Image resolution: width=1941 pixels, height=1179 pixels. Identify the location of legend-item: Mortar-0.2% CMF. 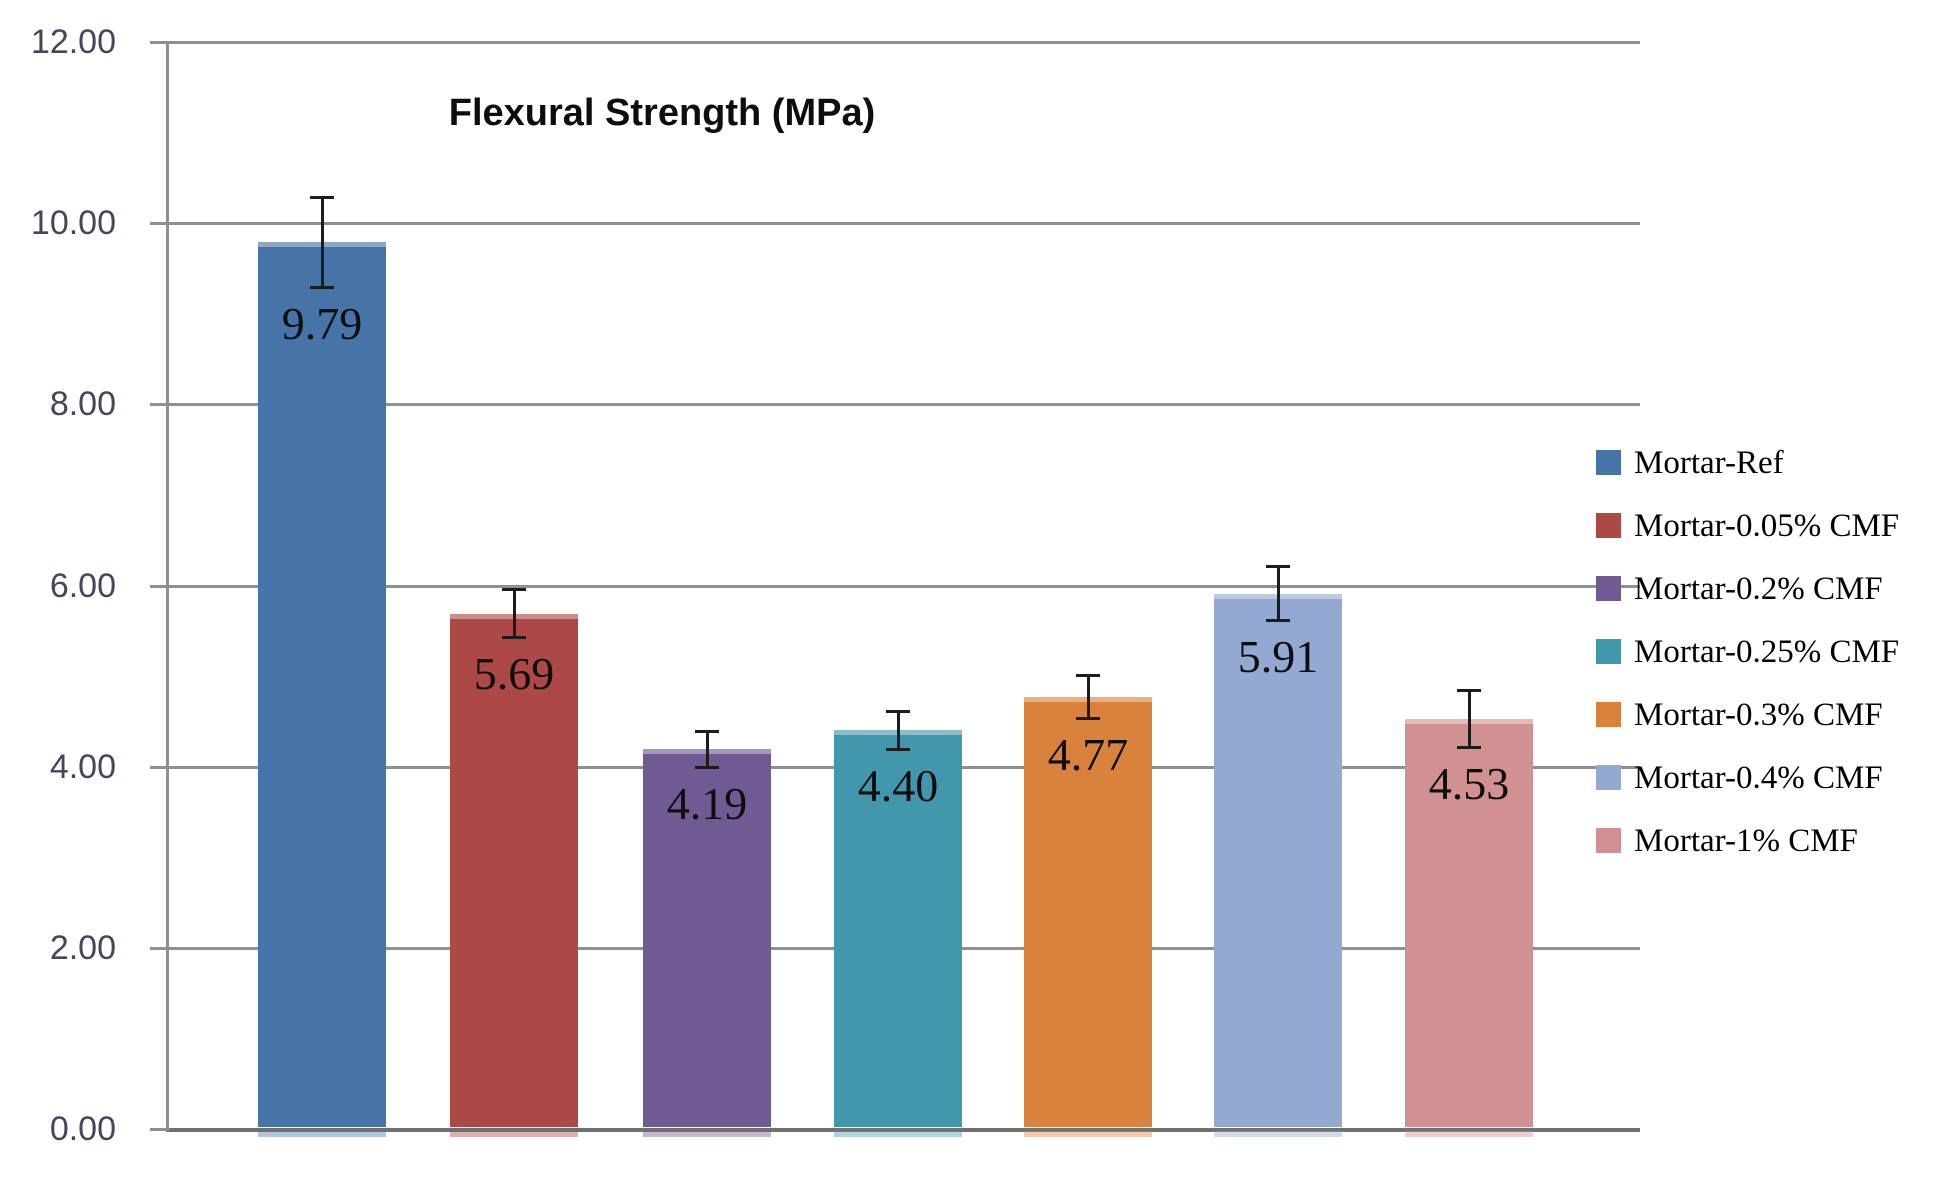
(1763, 589).